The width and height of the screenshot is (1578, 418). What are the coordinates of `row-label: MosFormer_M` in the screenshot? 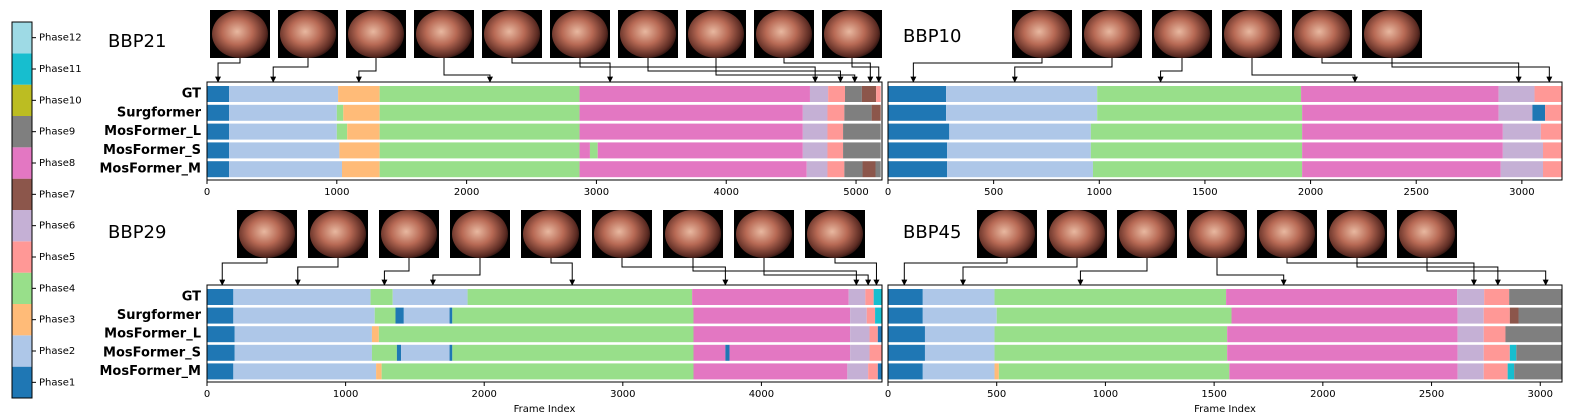 It's located at (150, 169).